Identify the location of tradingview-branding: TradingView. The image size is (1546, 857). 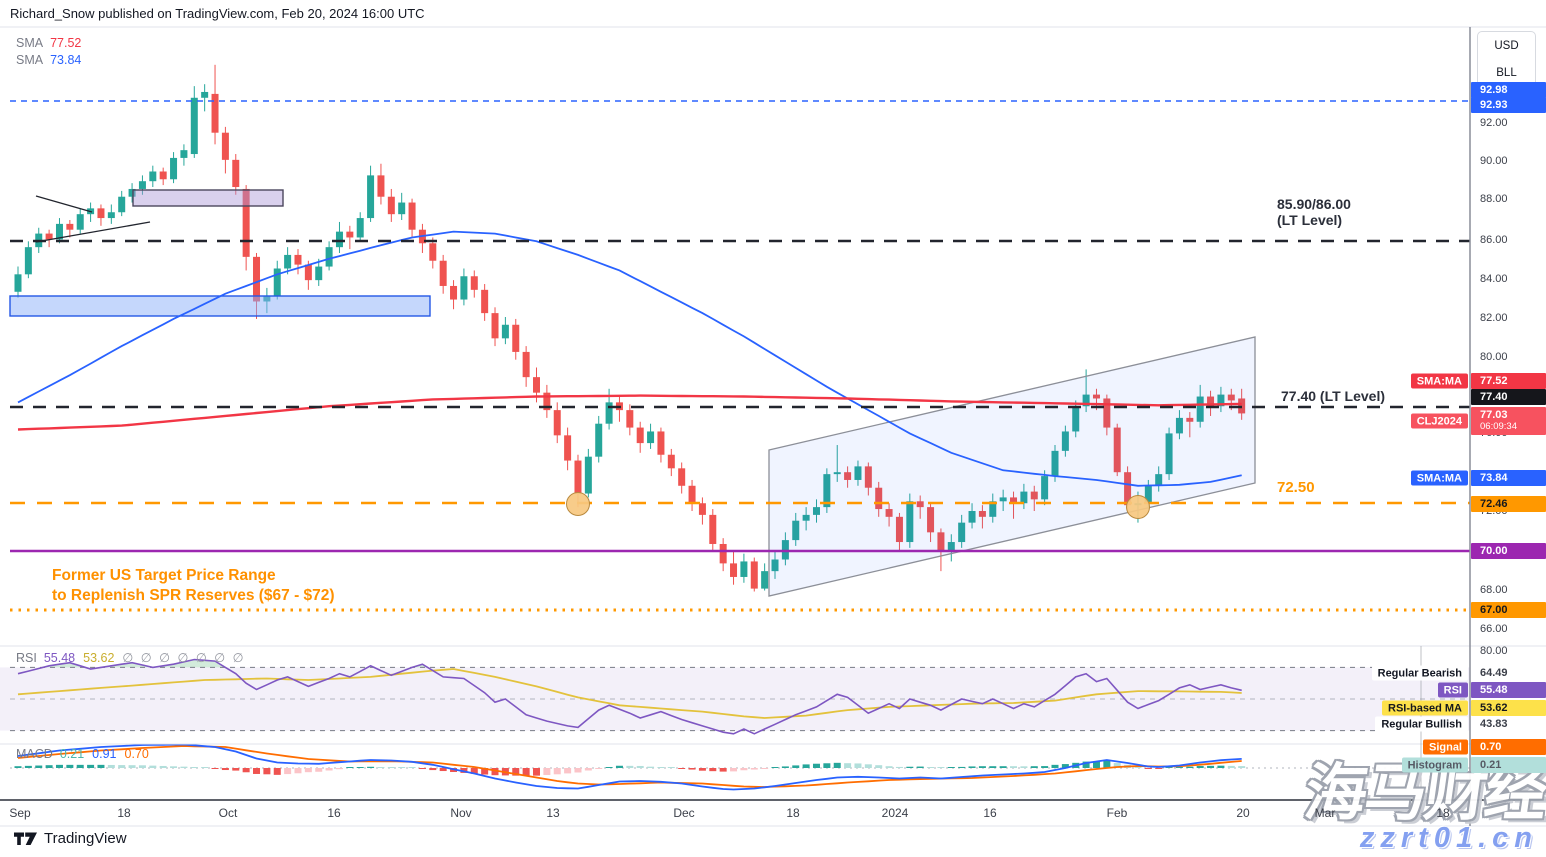
(70, 838).